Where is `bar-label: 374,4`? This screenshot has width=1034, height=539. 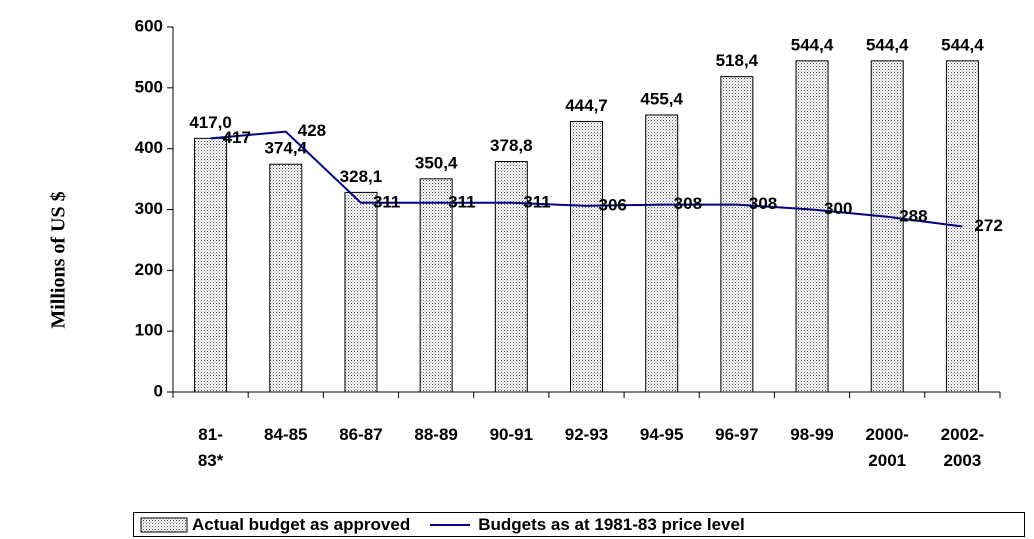 bar-label: 374,4 is located at coordinates (285, 148).